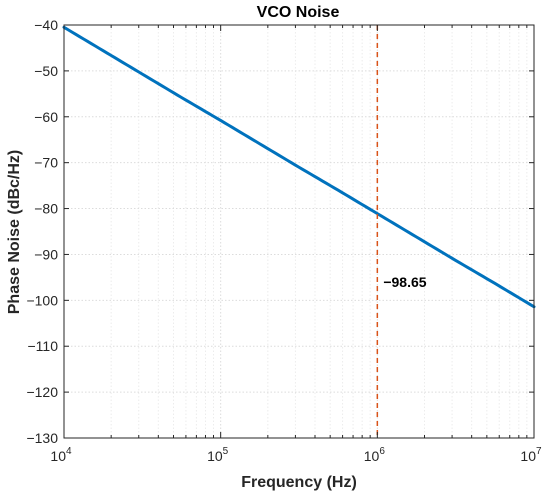  Describe the element at coordinates (218, 455) in the screenshot. I see `x-tick-label: 10⁵` at that location.